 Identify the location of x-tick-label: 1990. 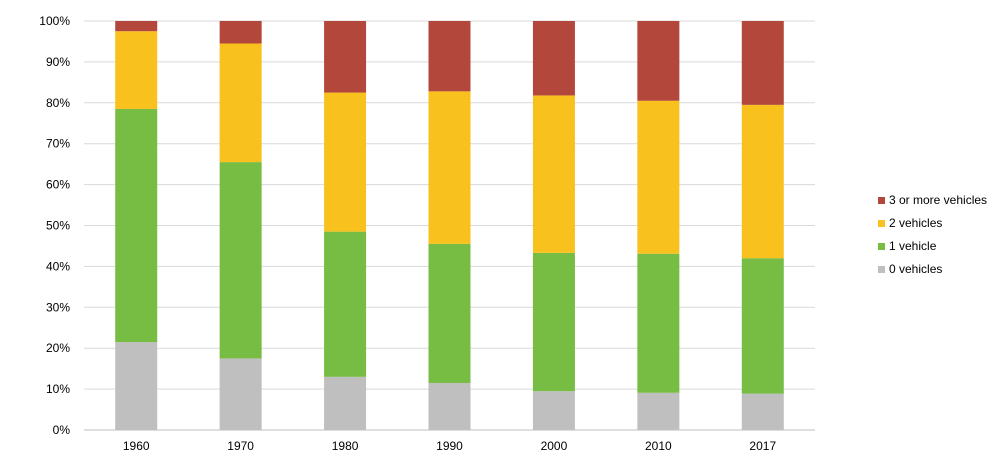
(449, 446).